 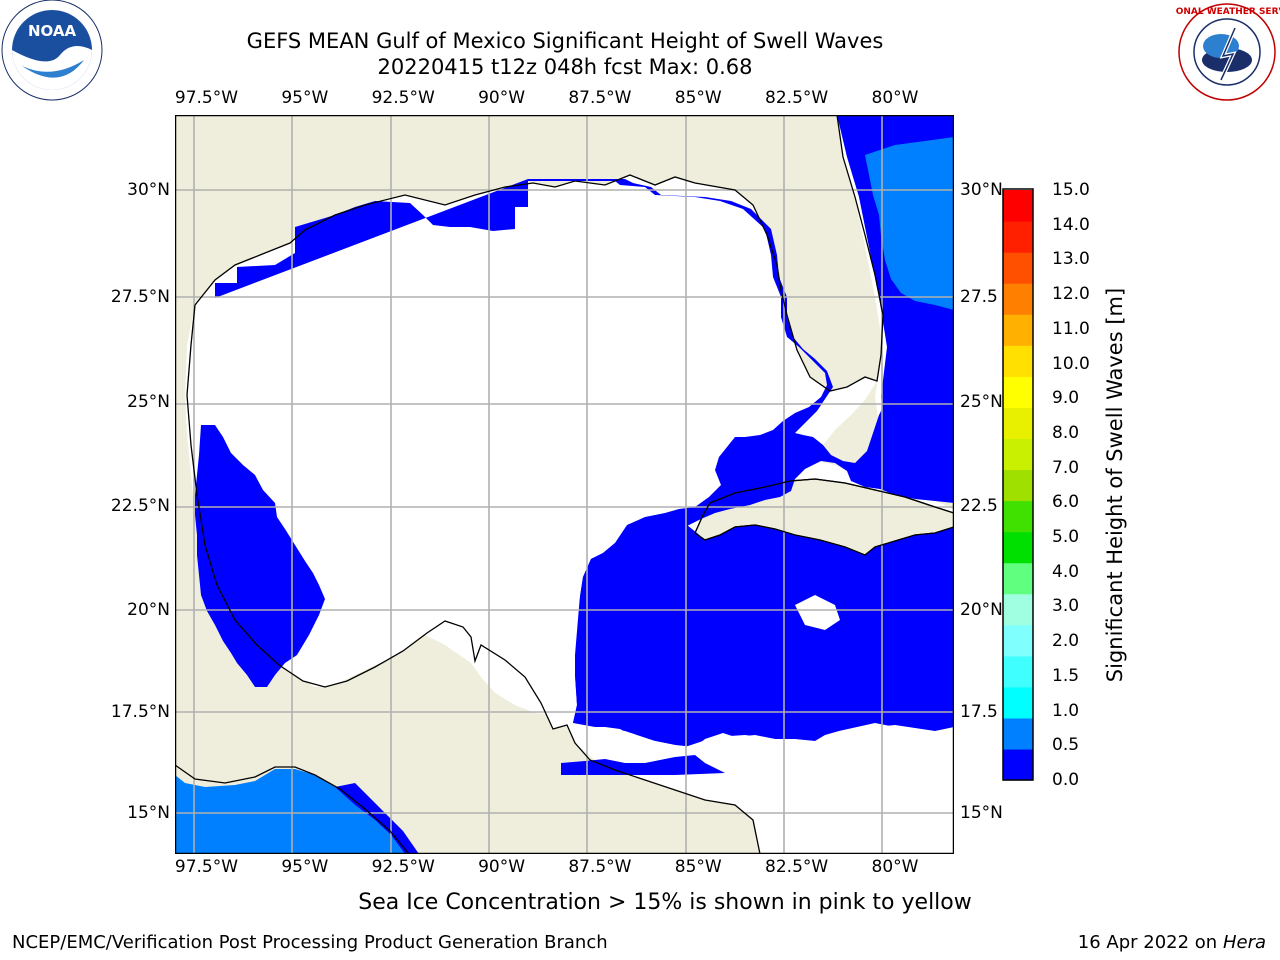 What do you see at coordinates (1066, 502) in the screenshot?
I see `colorbar-tick-label: 6.0` at bounding box center [1066, 502].